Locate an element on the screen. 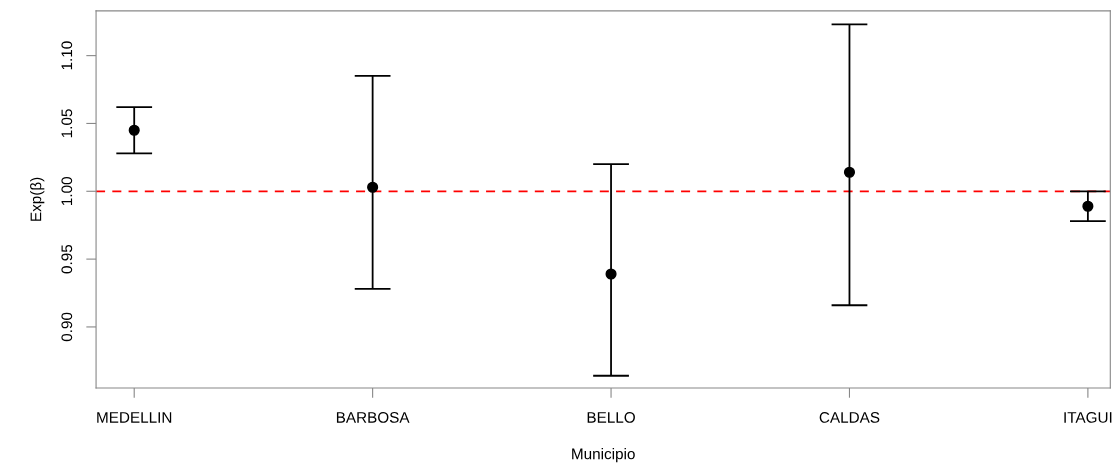  y-tick-label: 1.10 is located at coordinates (67, 55).